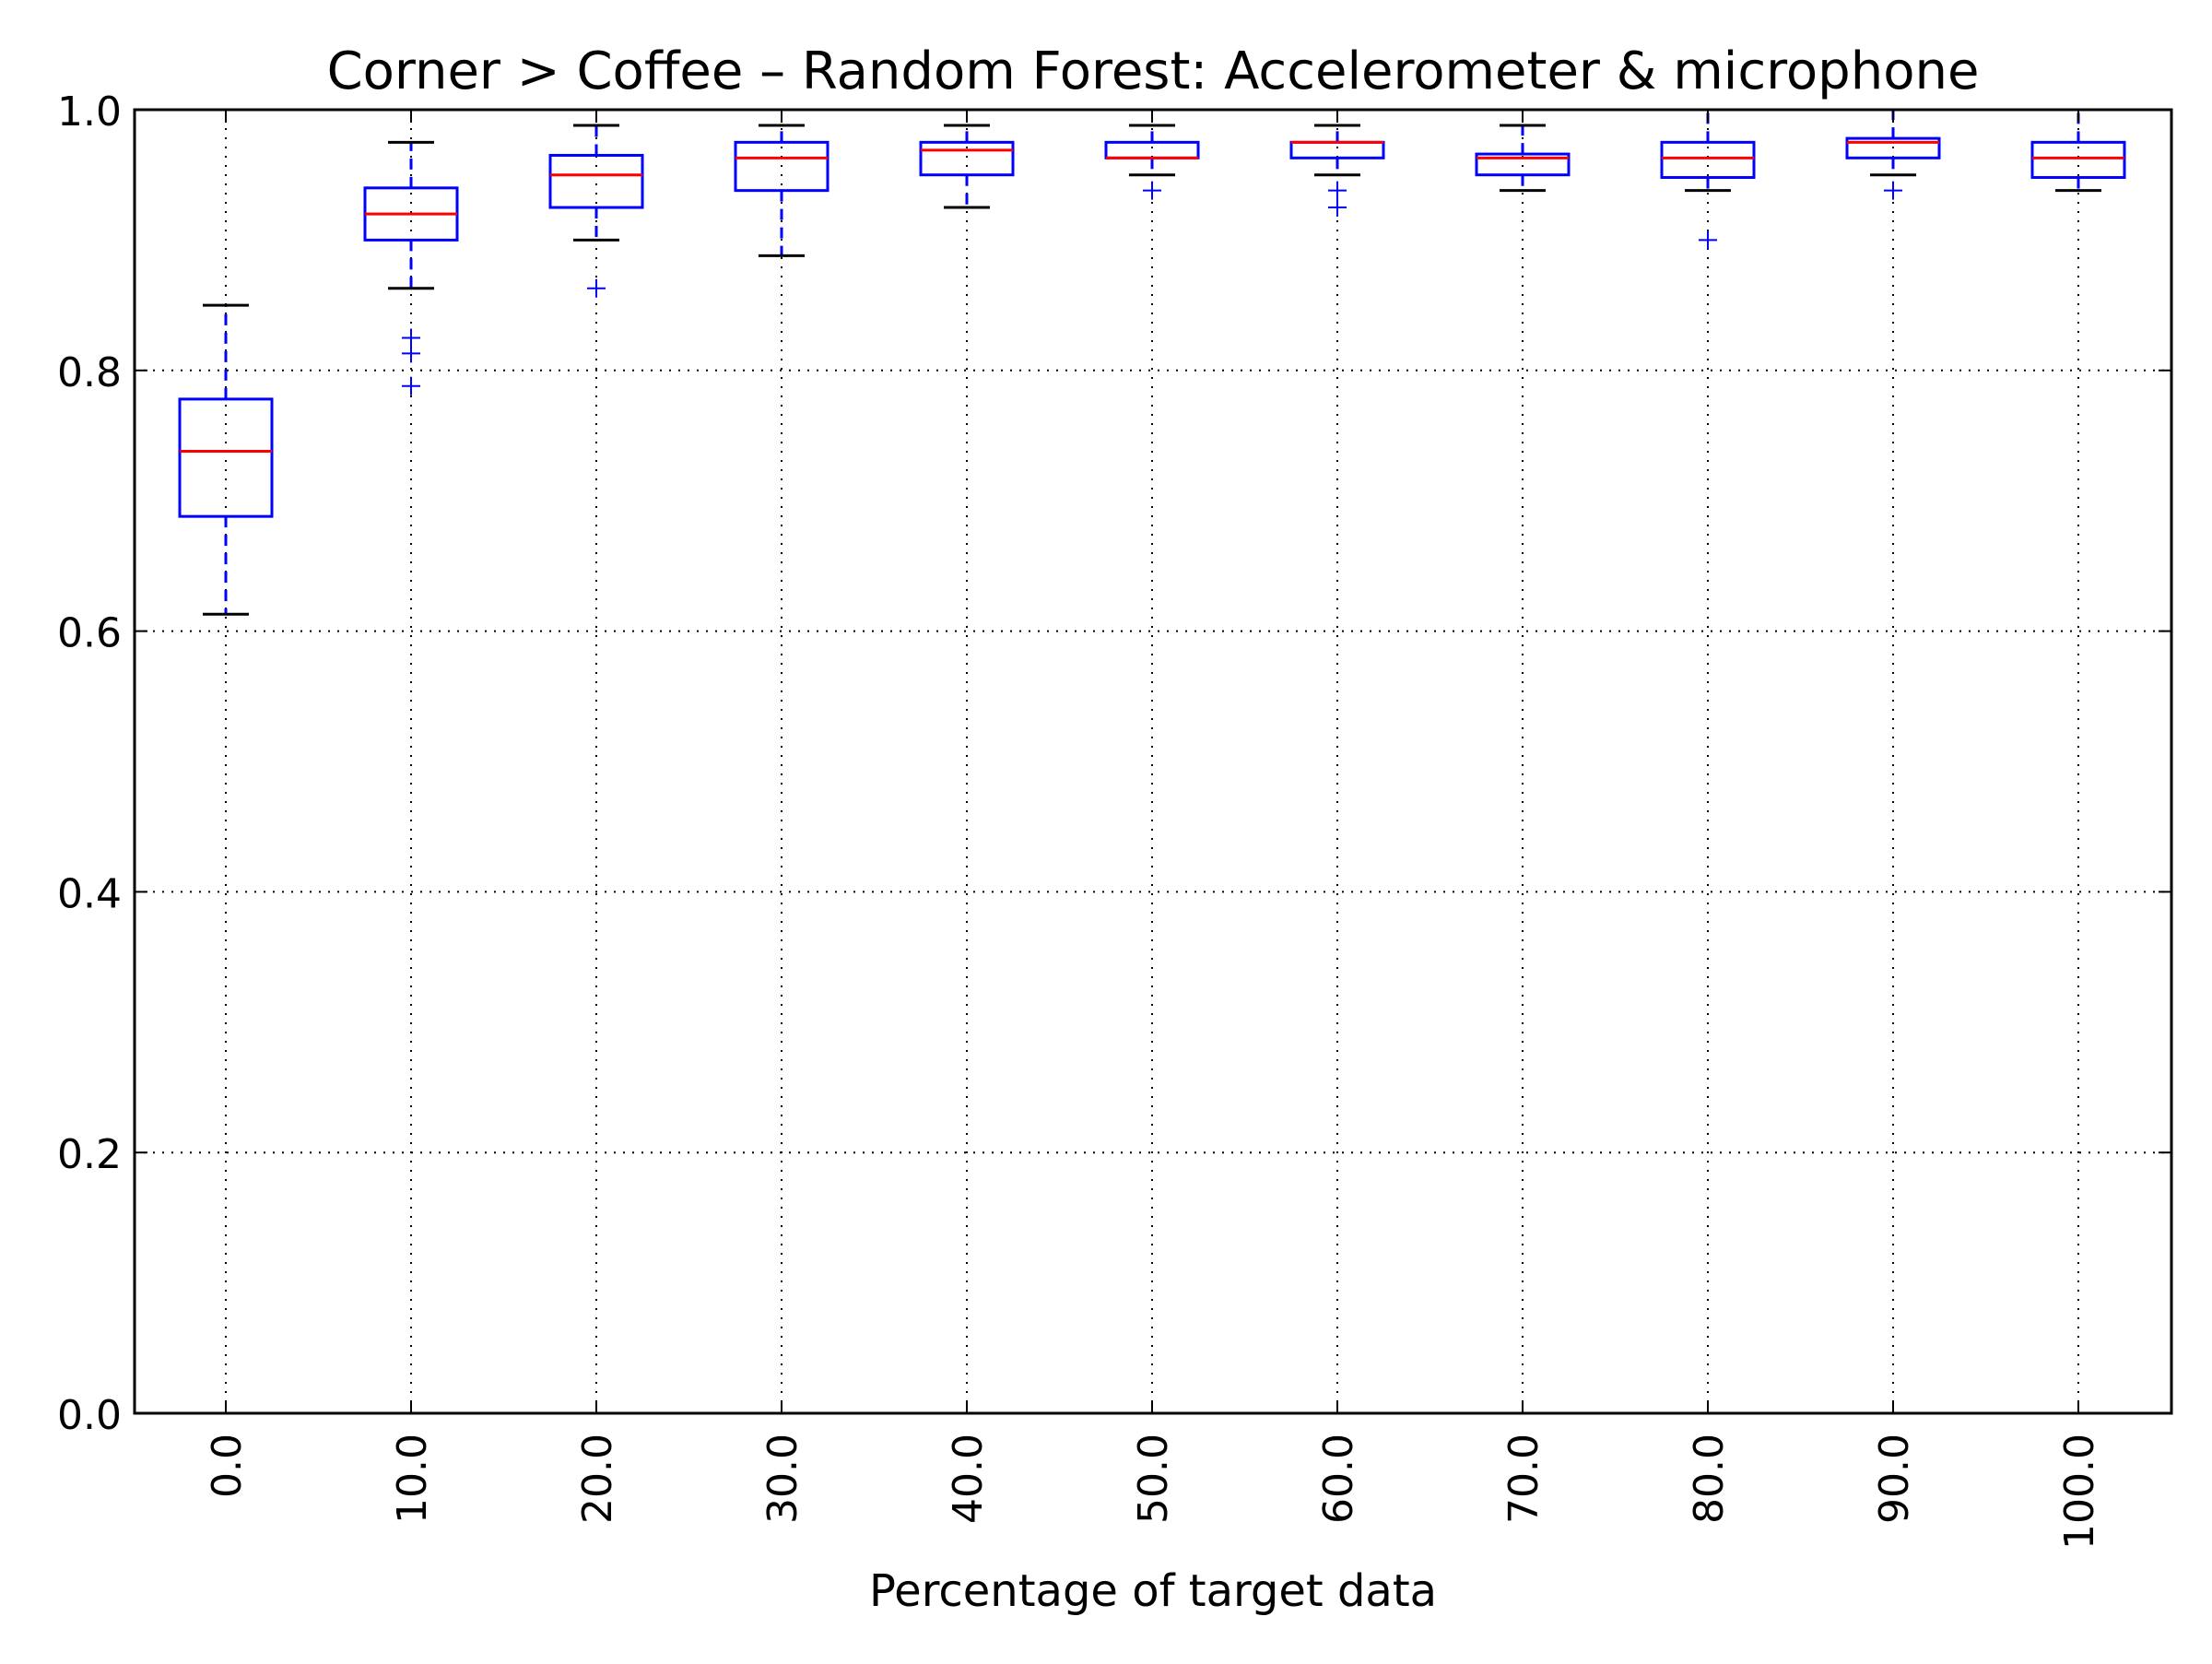  What do you see at coordinates (968, 1479) in the screenshot?
I see `x-tick-label: 40.0` at bounding box center [968, 1479].